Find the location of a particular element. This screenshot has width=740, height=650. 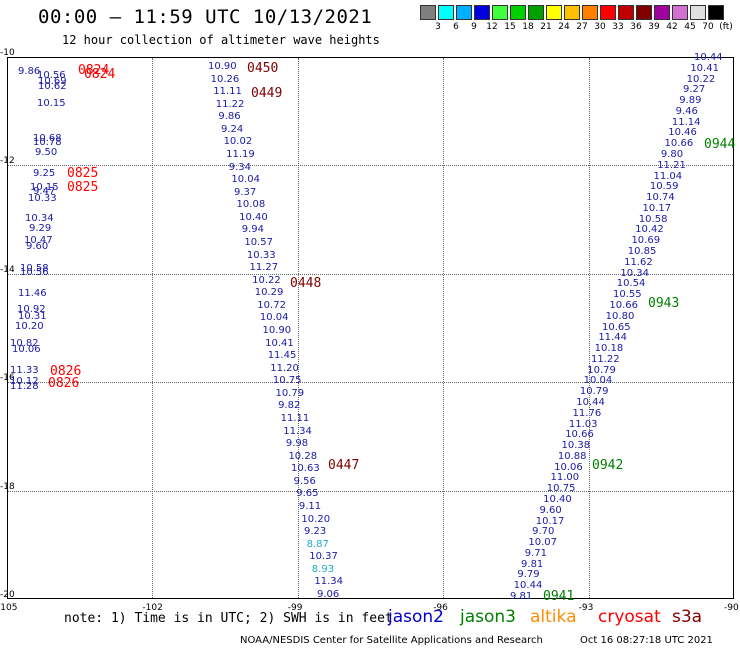

wave-height-value: 9.11 is located at coordinates (310, 506).